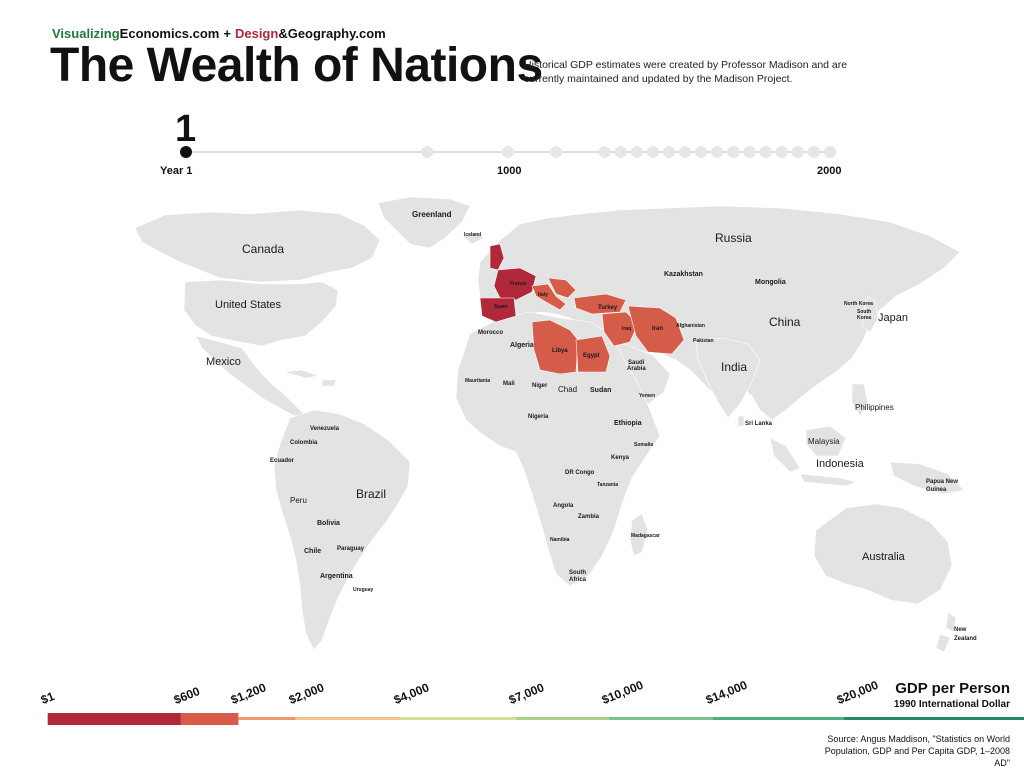 This screenshot has width=1024, height=769. What do you see at coordinates (263, 249) in the screenshot?
I see `label-canada: Canada` at bounding box center [263, 249].